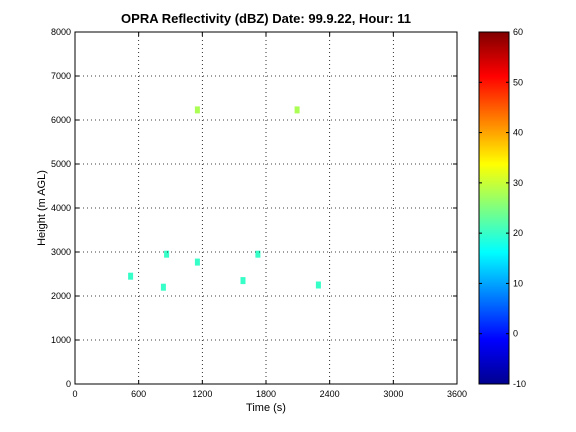  What do you see at coordinates (61, 252) in the screenshot?
I see `y-tick-label: 3000` at bounding box center [61, 252].